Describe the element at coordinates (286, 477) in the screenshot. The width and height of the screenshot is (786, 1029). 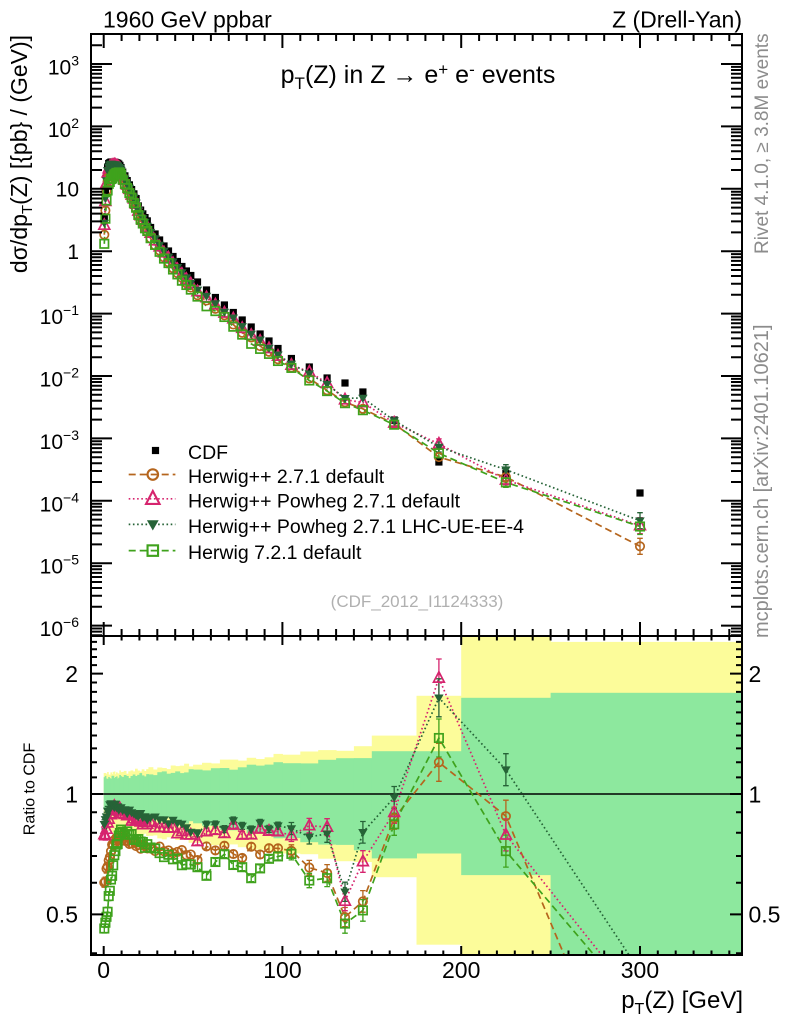
I see `svg-text: Herwig++ 2.7.1 default` at that location.